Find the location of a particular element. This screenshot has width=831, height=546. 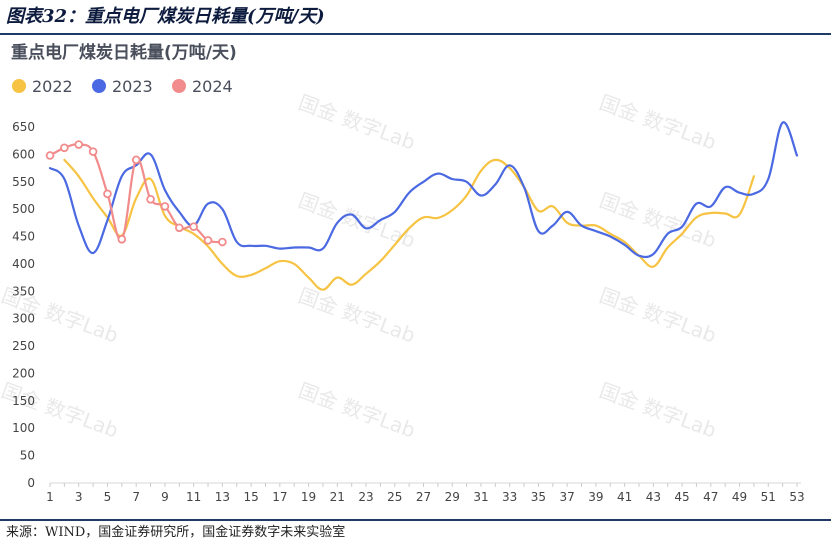

x-tick-label: 29 is located at coordinates (452, 497).